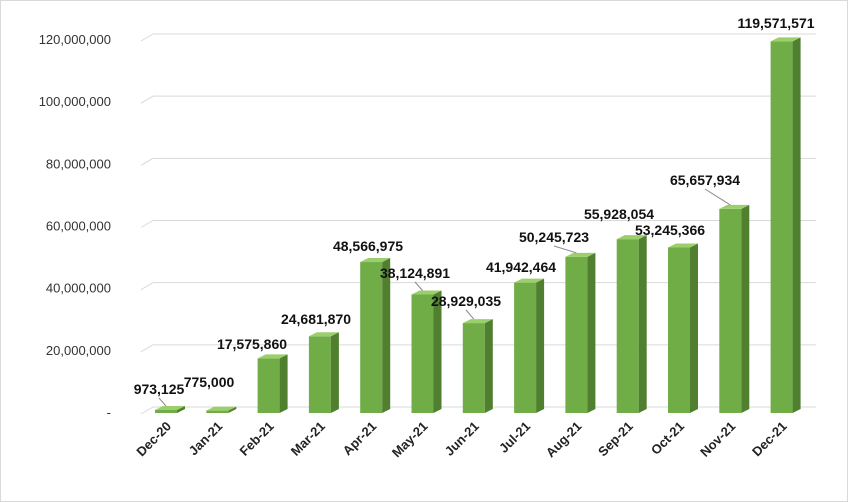 The height and width of the screenshot is (502, 848). What do you see at coordinates (316, 319) in the screenshot?
I see `data-label: 24,681,870` at bounding box center [316, 319].